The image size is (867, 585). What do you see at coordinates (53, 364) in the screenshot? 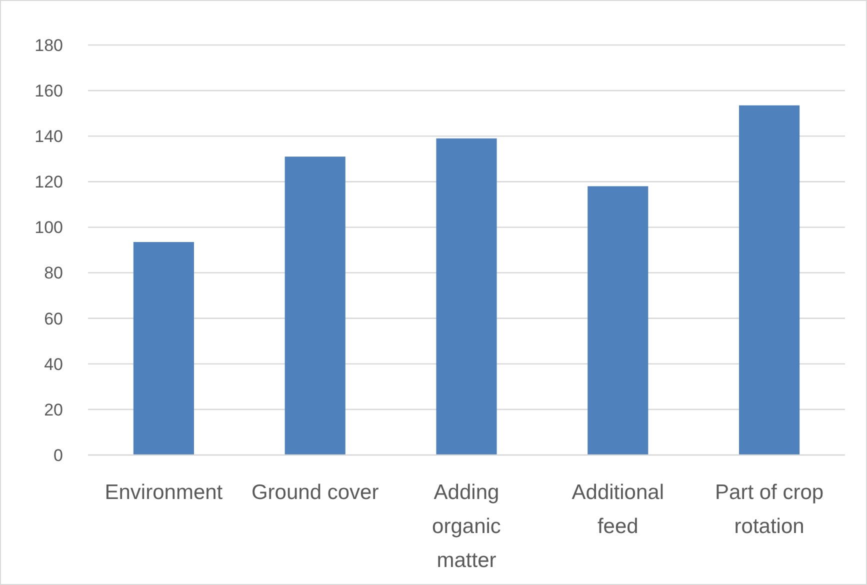
I see `y-tick-label: 40` at bounding box center [53, 364].